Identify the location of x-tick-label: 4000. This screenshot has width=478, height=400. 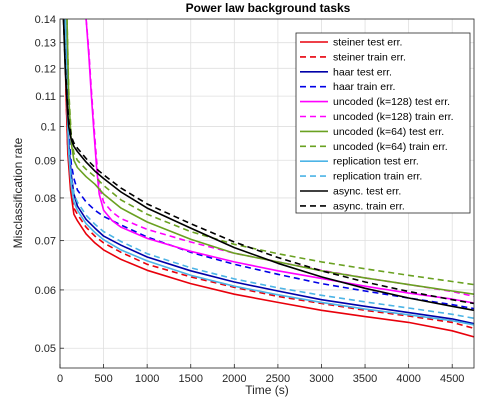
(408, 379).